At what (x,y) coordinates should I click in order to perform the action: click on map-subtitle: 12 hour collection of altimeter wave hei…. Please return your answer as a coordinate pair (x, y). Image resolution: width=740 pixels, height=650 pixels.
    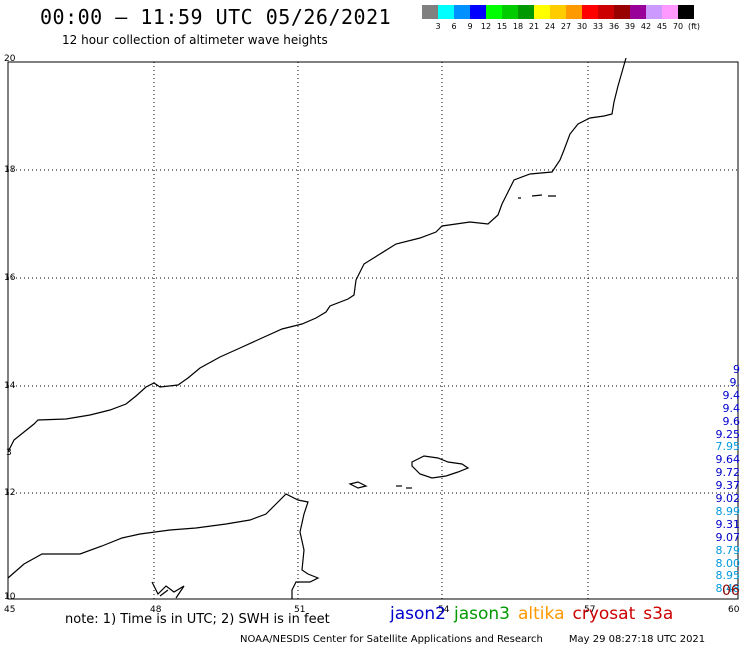
    Looking at the image, I should click on (195, 40).